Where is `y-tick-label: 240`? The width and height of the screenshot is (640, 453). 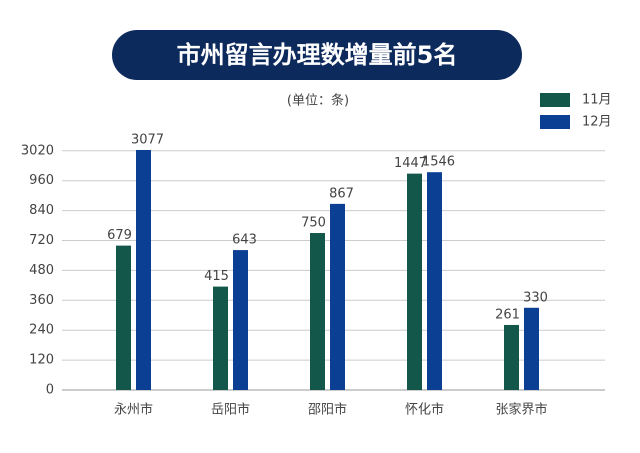 y-tick-label: 240 is located at coordinates (41, 330).